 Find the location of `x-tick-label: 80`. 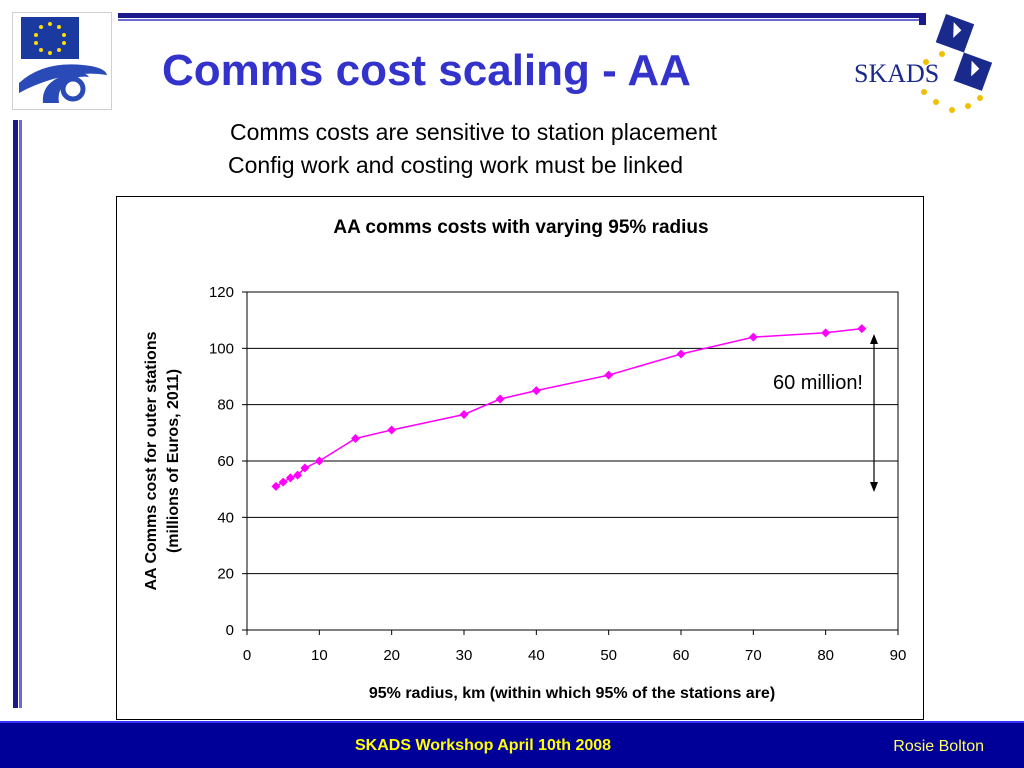

x-tick-label: 80 is located at coordinates (825, 655).